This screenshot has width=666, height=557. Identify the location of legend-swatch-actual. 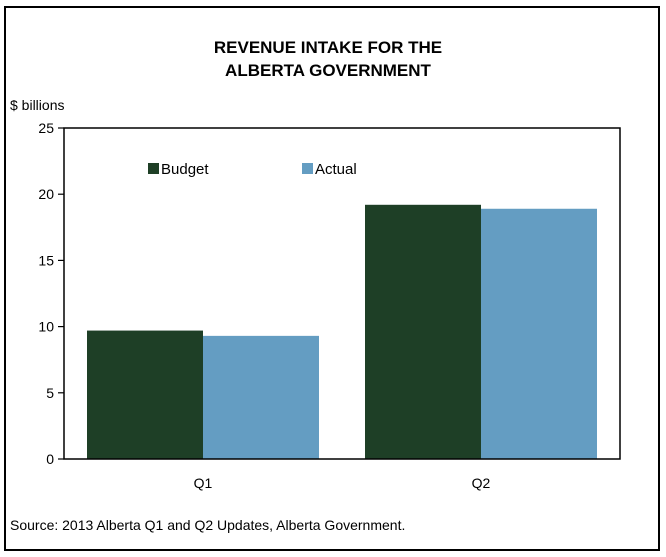
(307, 168).